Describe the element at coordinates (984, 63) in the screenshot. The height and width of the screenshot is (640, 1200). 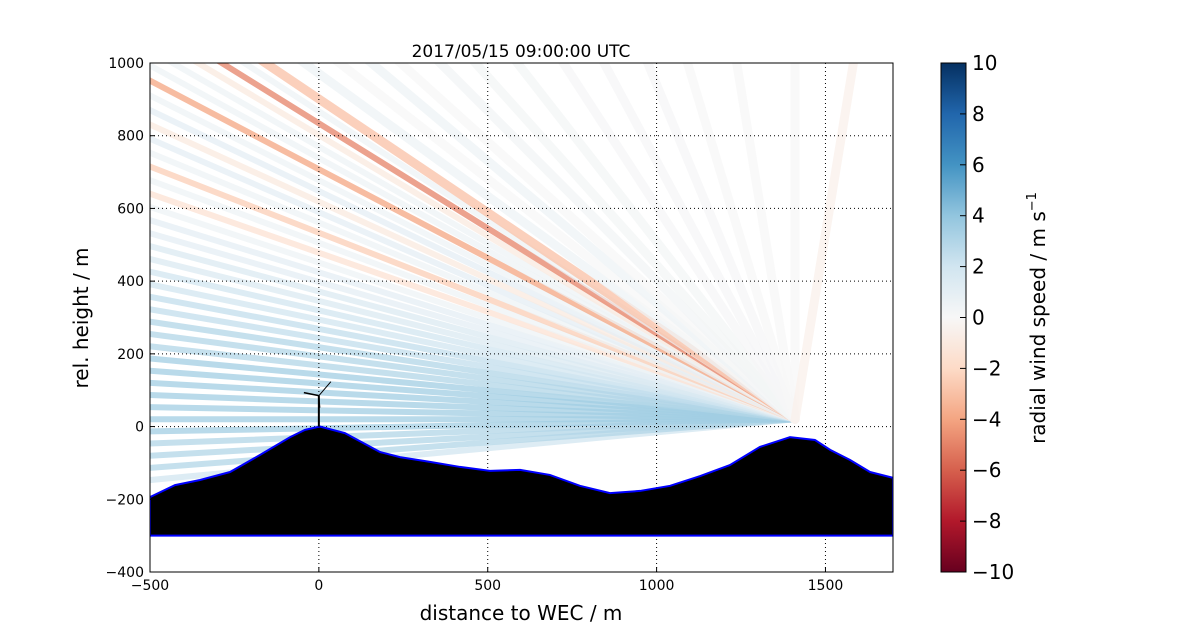
I see `colorbar-tick-label: 10` at that location.